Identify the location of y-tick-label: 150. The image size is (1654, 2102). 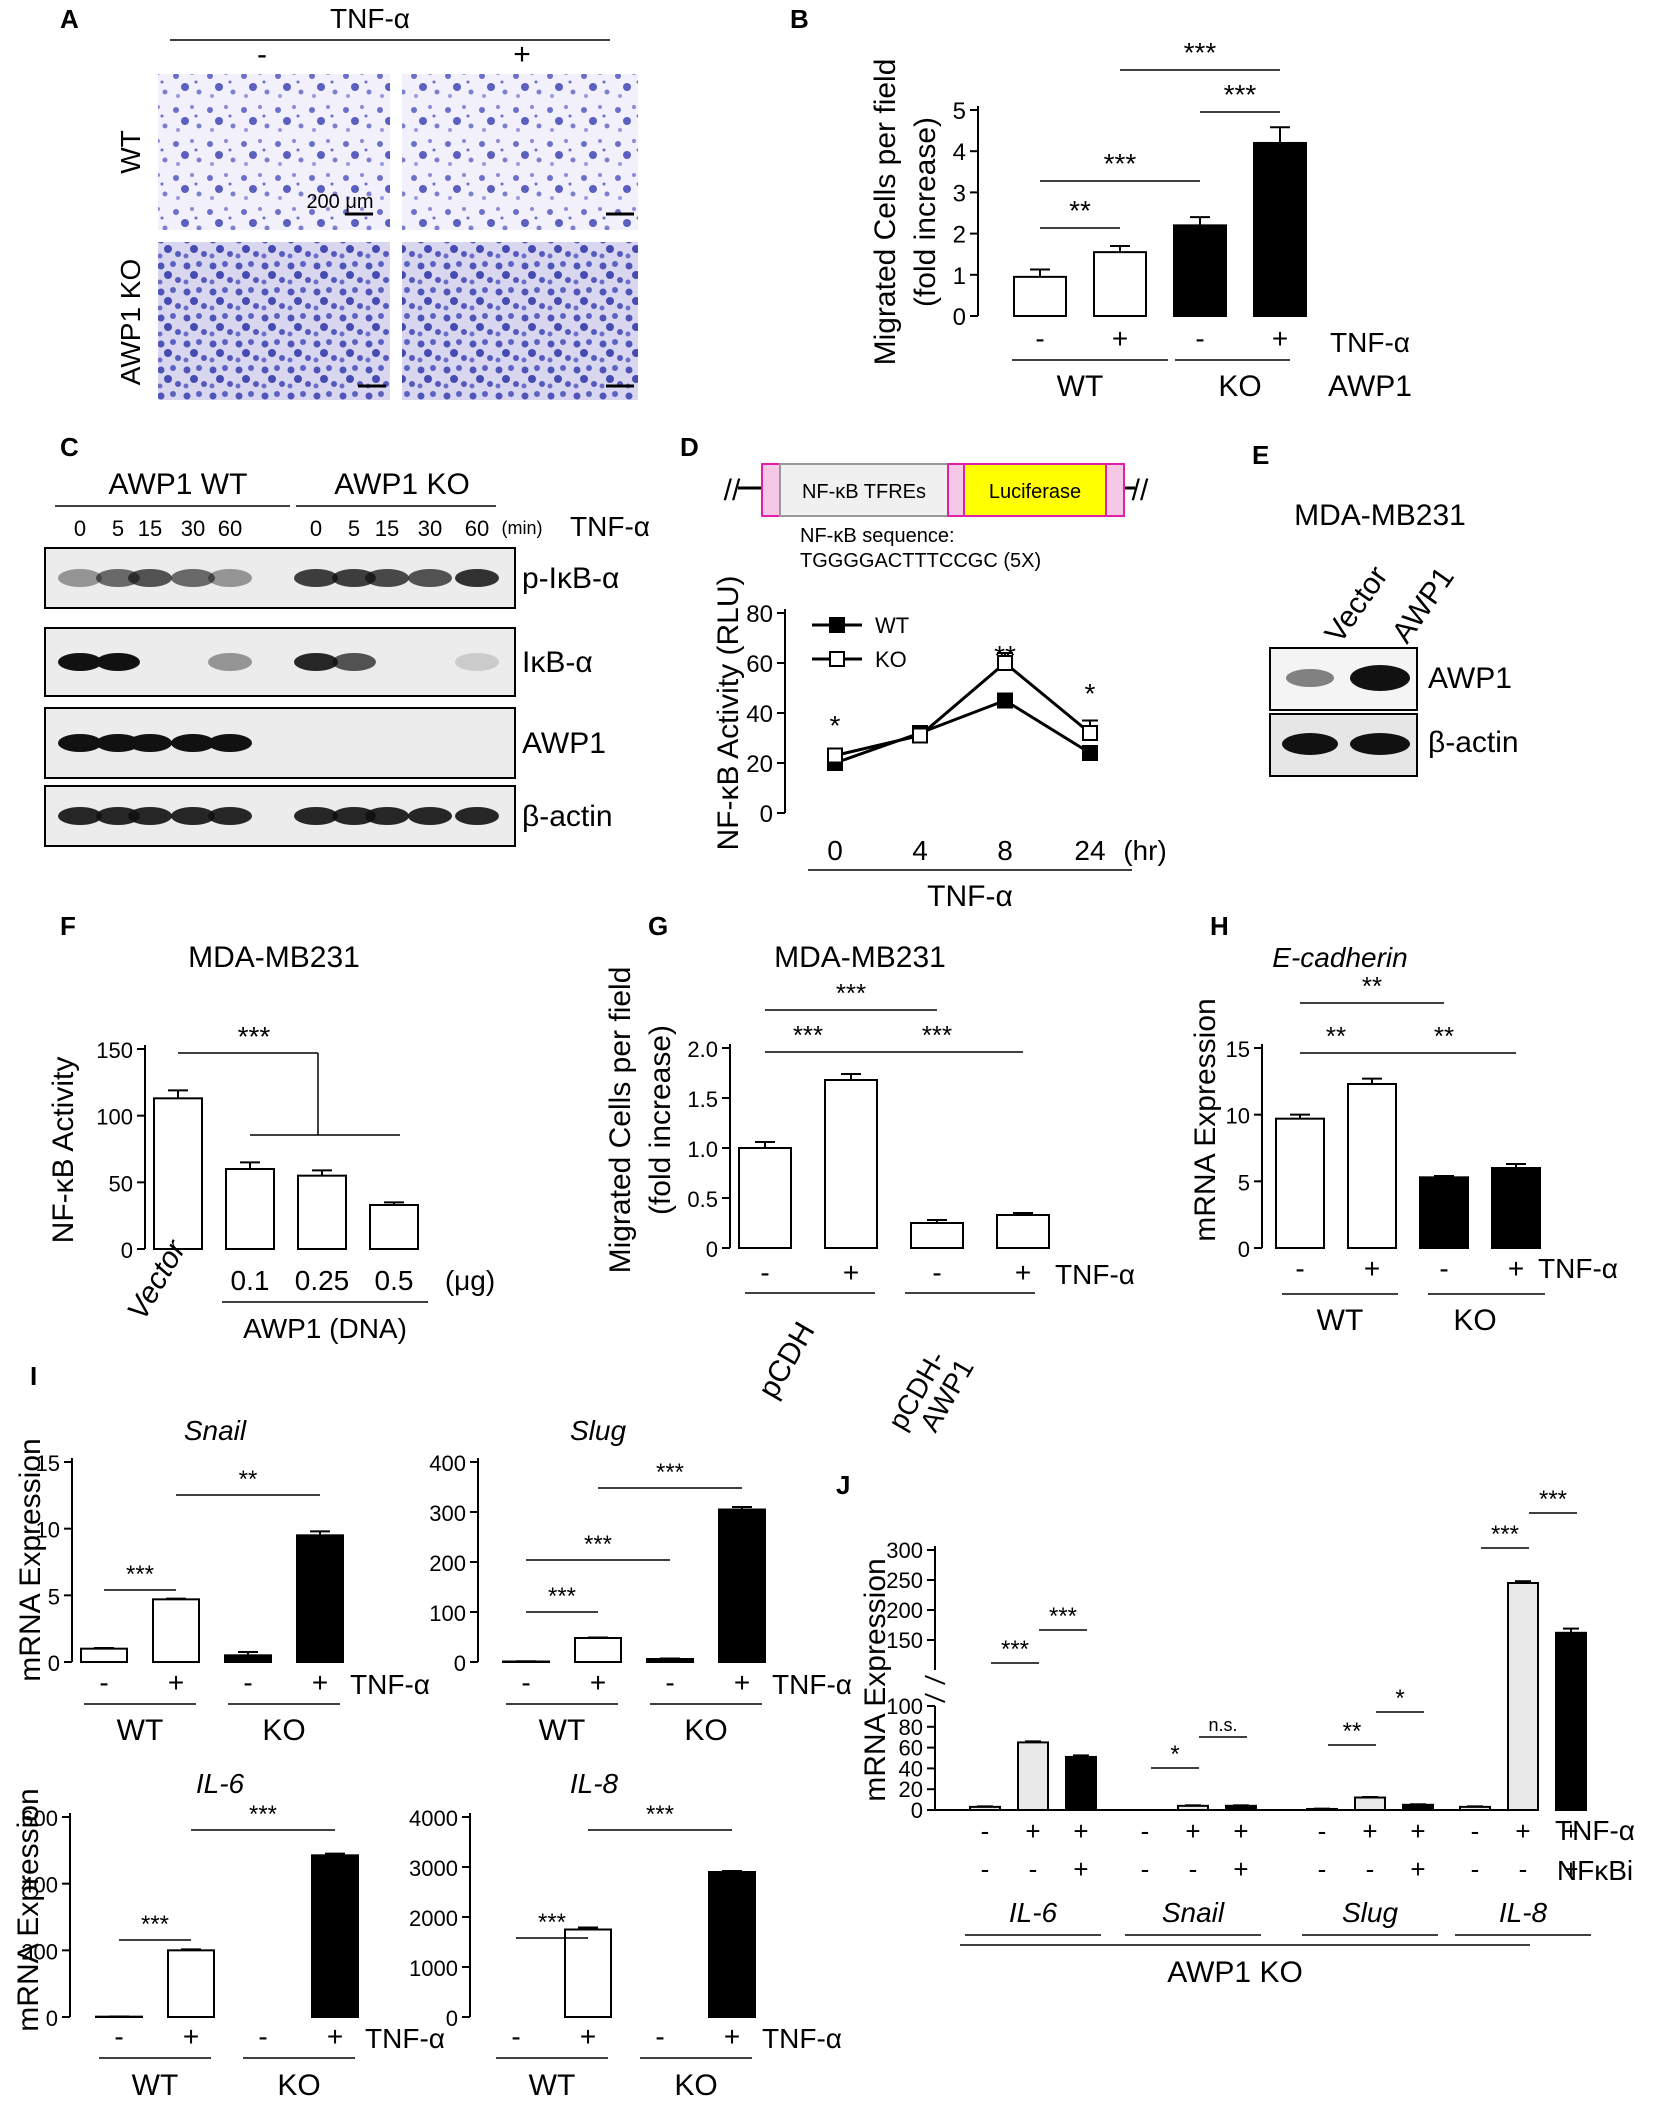
(904, 1640).